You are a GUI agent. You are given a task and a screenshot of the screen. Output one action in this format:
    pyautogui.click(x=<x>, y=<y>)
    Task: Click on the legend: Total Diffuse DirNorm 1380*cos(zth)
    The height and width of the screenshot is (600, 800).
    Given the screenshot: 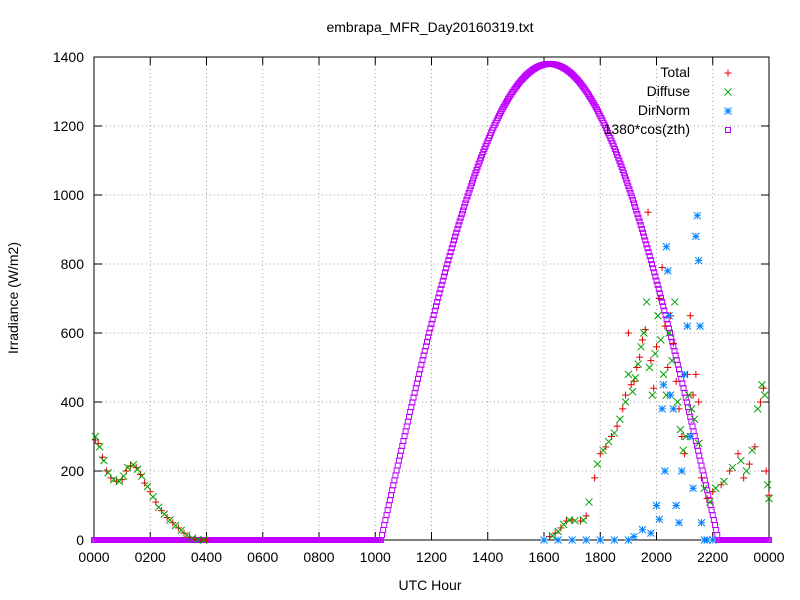 What is the action you would take?
    pyautogui.click(x=668, y=100)
    